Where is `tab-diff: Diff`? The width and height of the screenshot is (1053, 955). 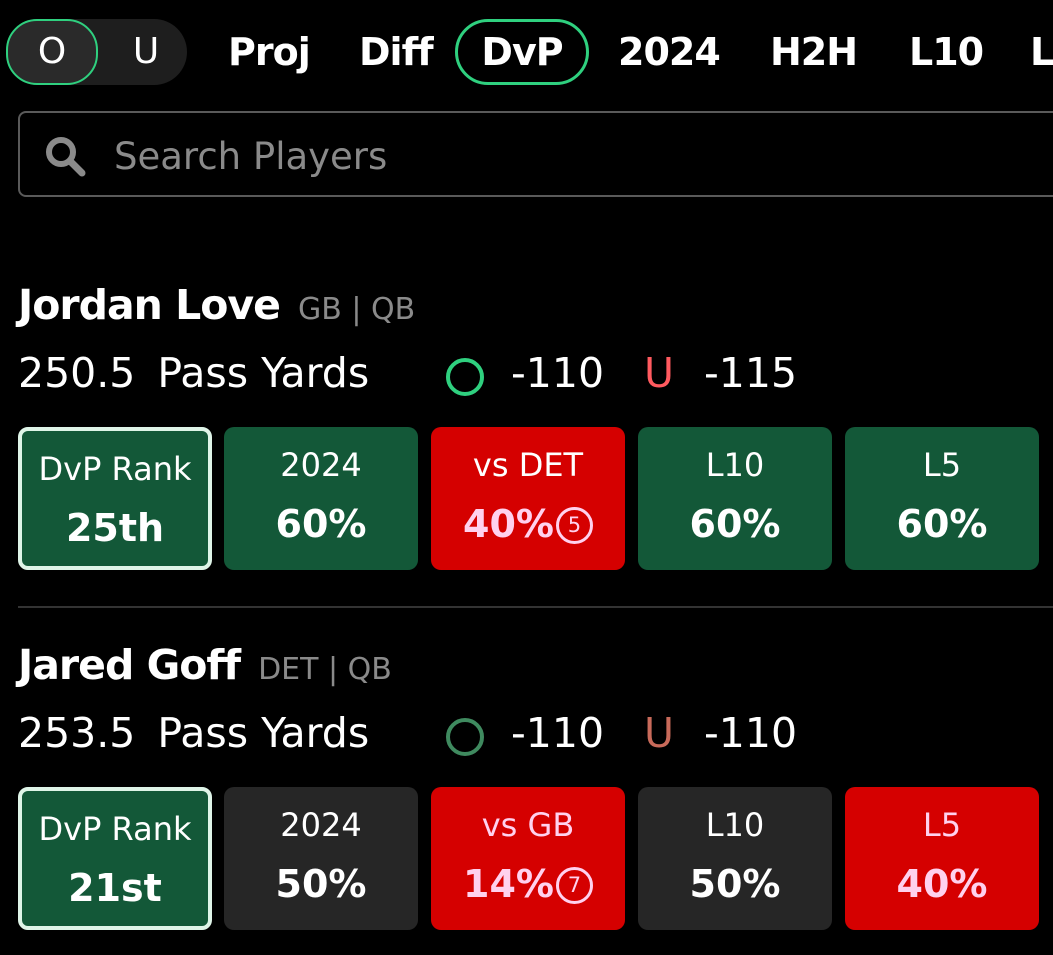
tab-diff: Diff is located at coordinates (396, 52).